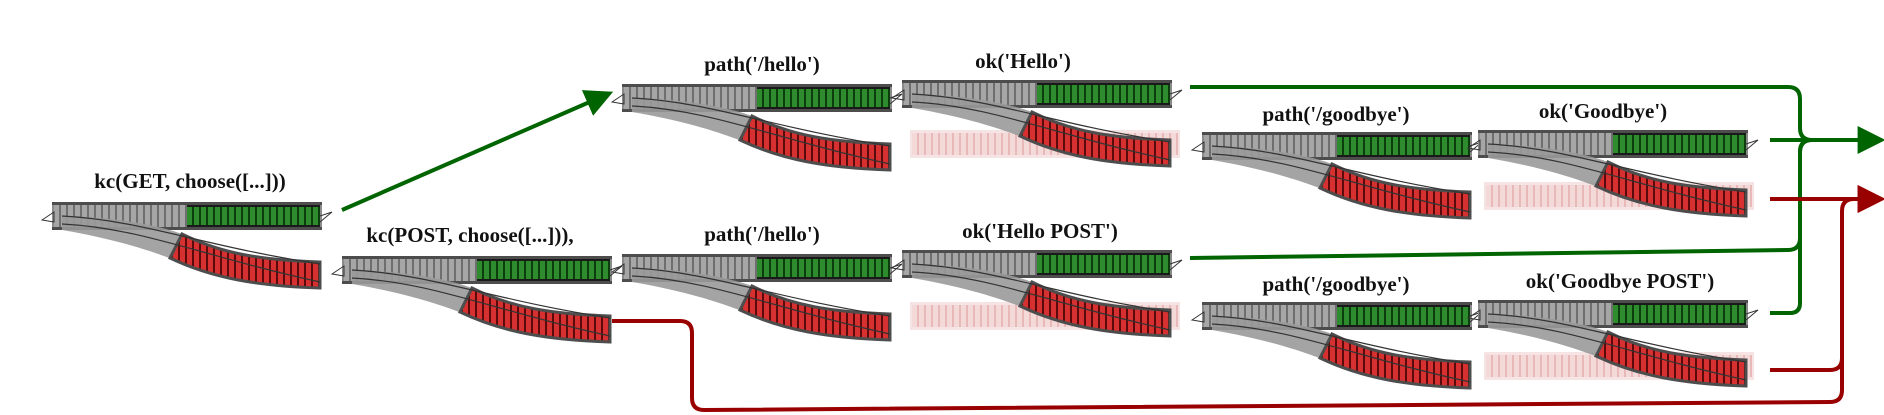  Describe the element at coordinates (1337, 175) in the screenshot. I see `track-path-goodbye-top` at that location.